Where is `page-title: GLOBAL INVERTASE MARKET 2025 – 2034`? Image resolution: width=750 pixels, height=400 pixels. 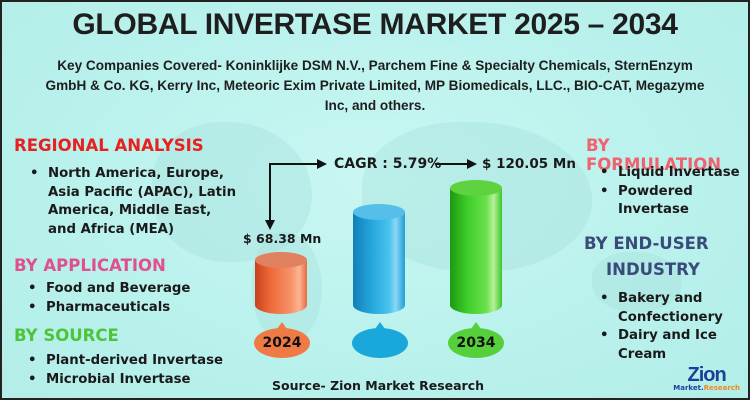
page-title: GLOBAL INVERTASE MARKET 2025 – 2034 is located at coordinates (375, 24).